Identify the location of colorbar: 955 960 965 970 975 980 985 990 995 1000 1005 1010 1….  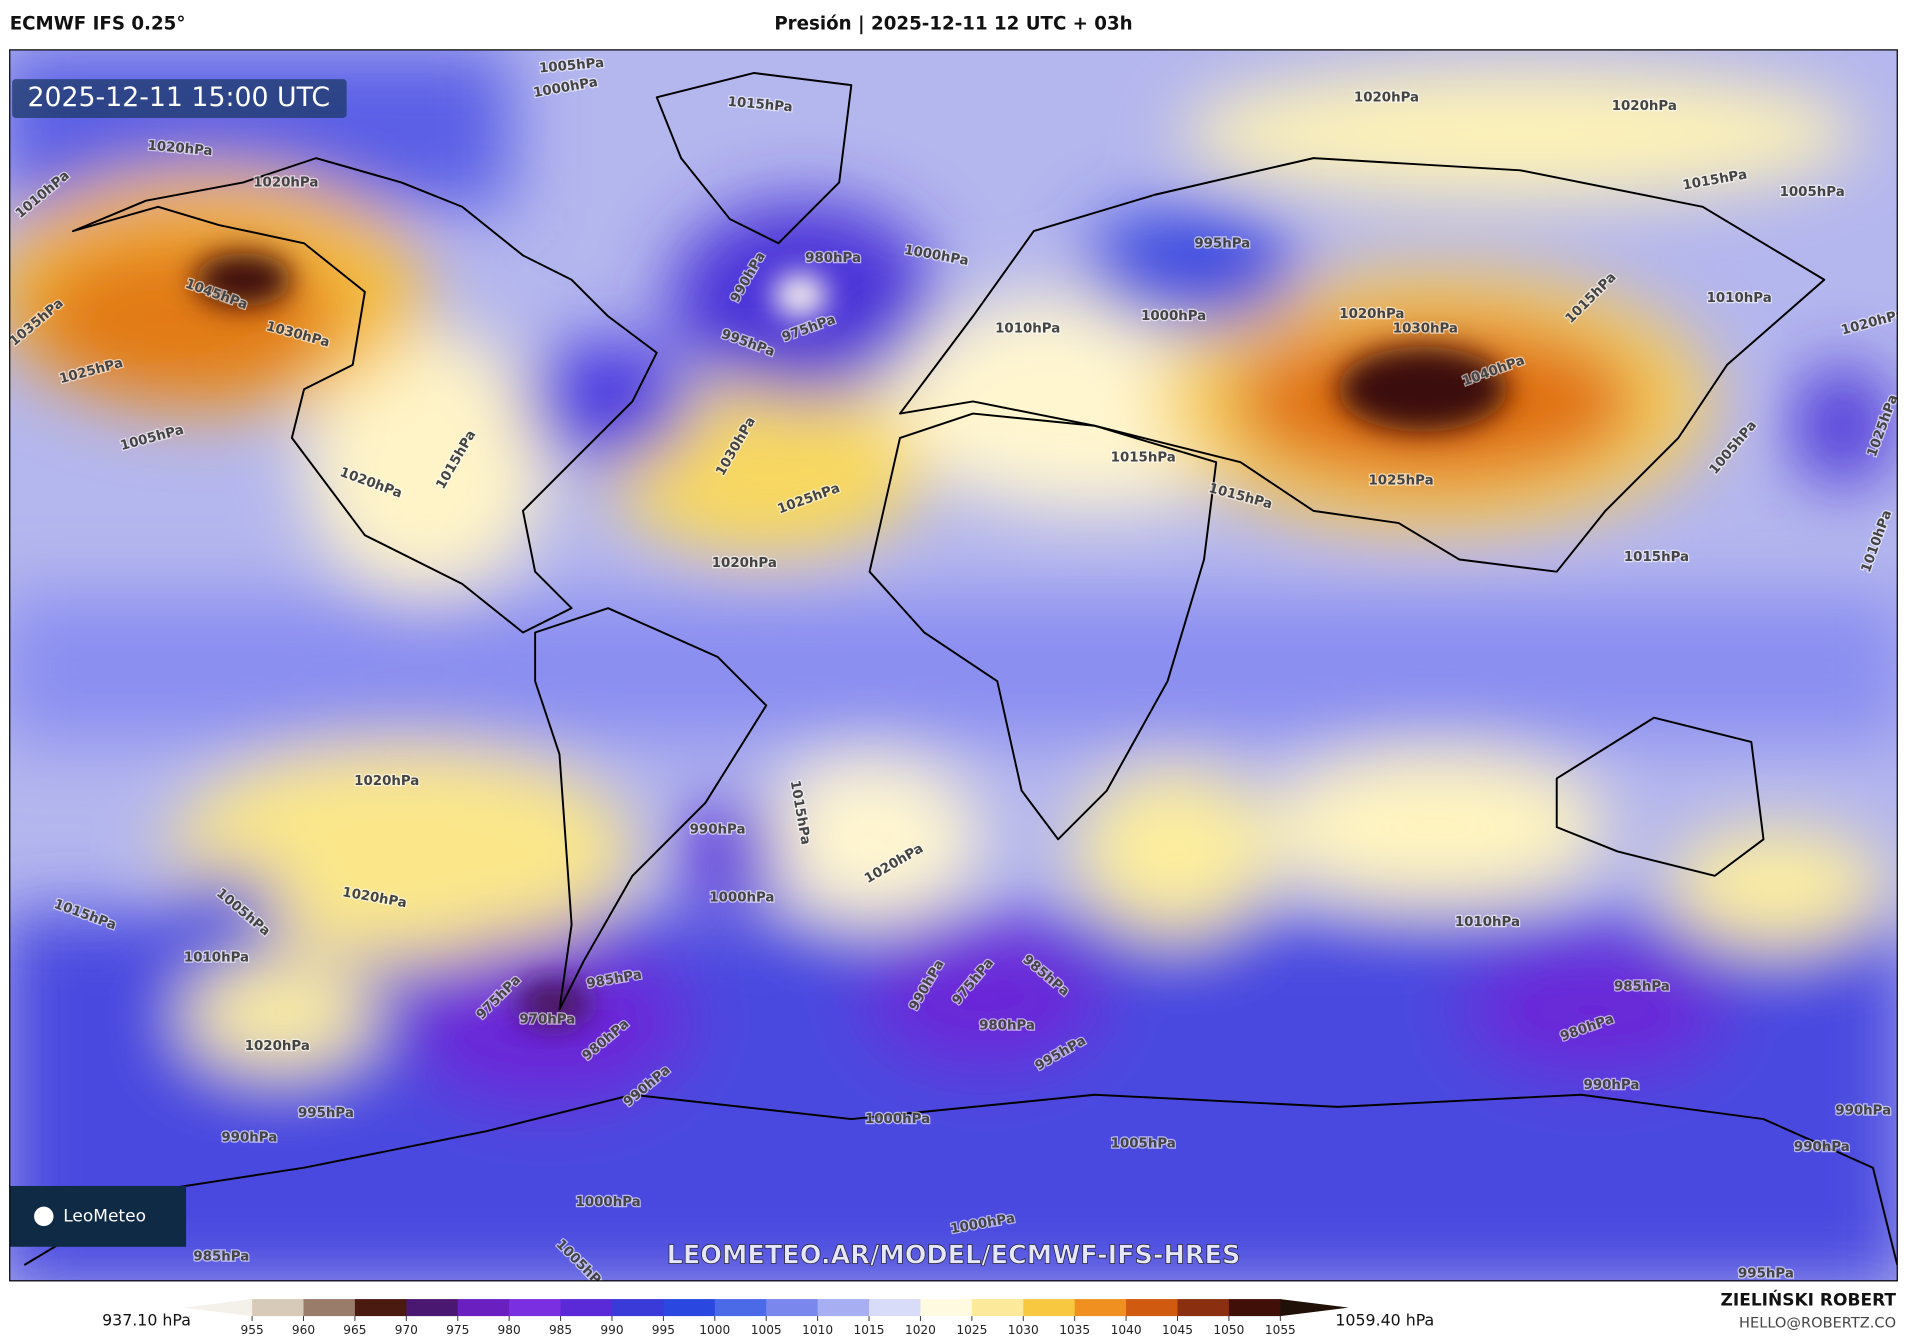
(766, 1318).